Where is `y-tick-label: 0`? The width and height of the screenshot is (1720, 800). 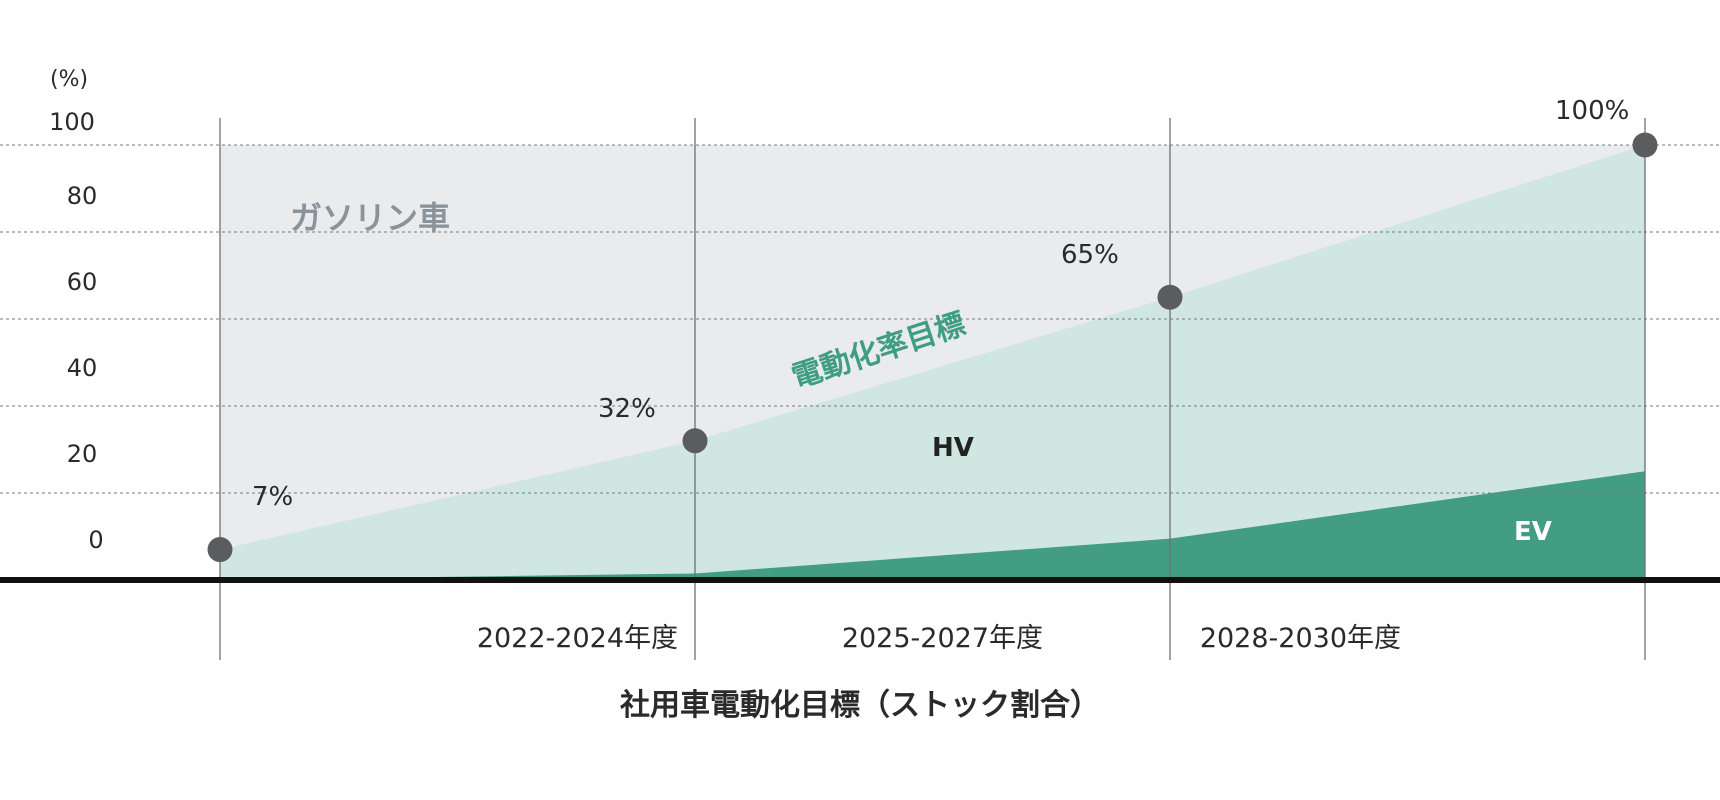 y-tick-label: 0 is located at coordinates (95, 540).